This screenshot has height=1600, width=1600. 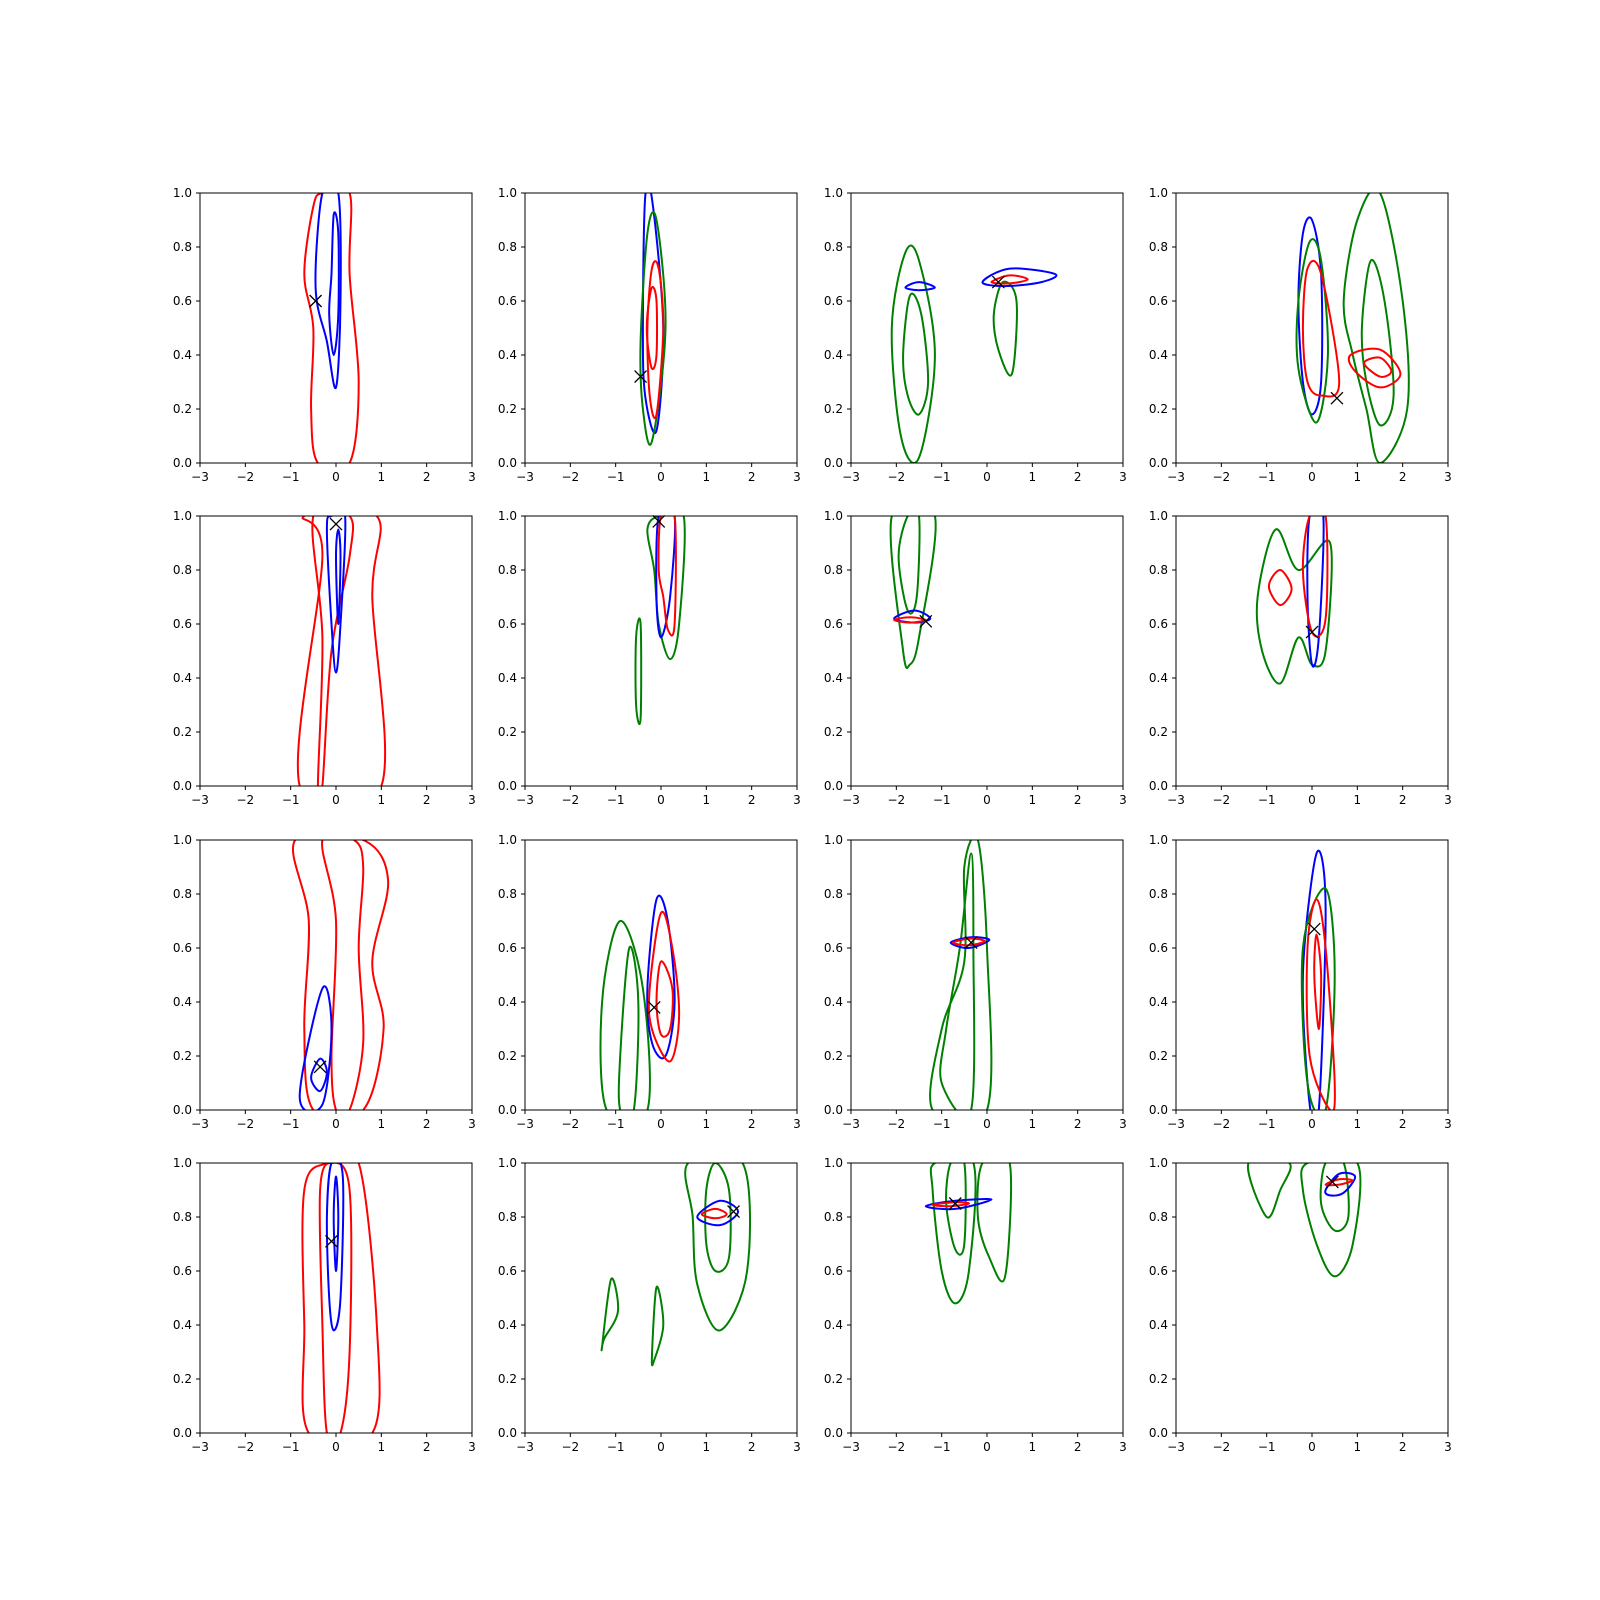 What do you see at coordinates (975, 658) in the screenshot?
I see `panel-2-3: −3 −2 −1 0 1 2 3 0.0 0.2 0.4 0.6 0.8 1.0` at bounding box center [975, 658].